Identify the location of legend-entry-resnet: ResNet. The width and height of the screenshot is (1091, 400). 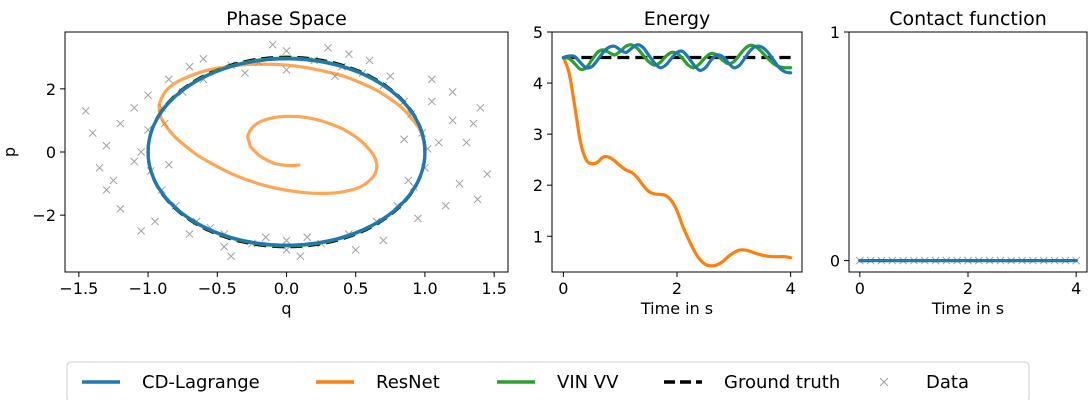
(378, 382).